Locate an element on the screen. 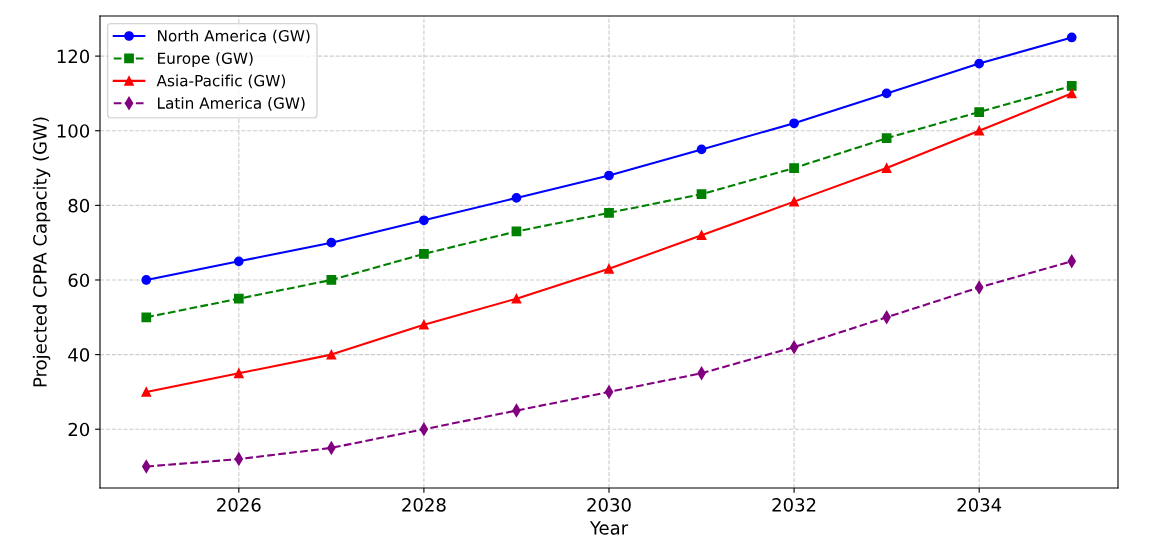 This screenshot has height=547, width=1156. legend-label: Asia-Pacific (GW) is located at coordinates (221, 81).